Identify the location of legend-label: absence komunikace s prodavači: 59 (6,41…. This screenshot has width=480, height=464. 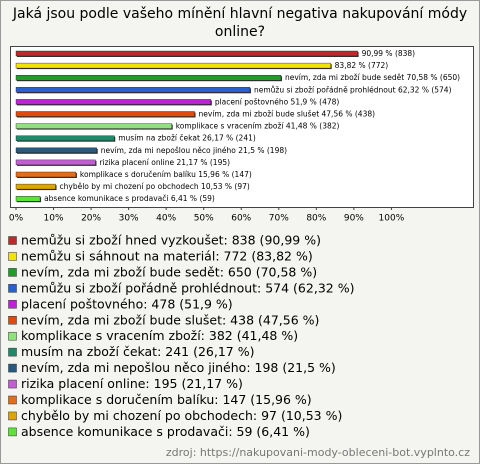
(165, 431).